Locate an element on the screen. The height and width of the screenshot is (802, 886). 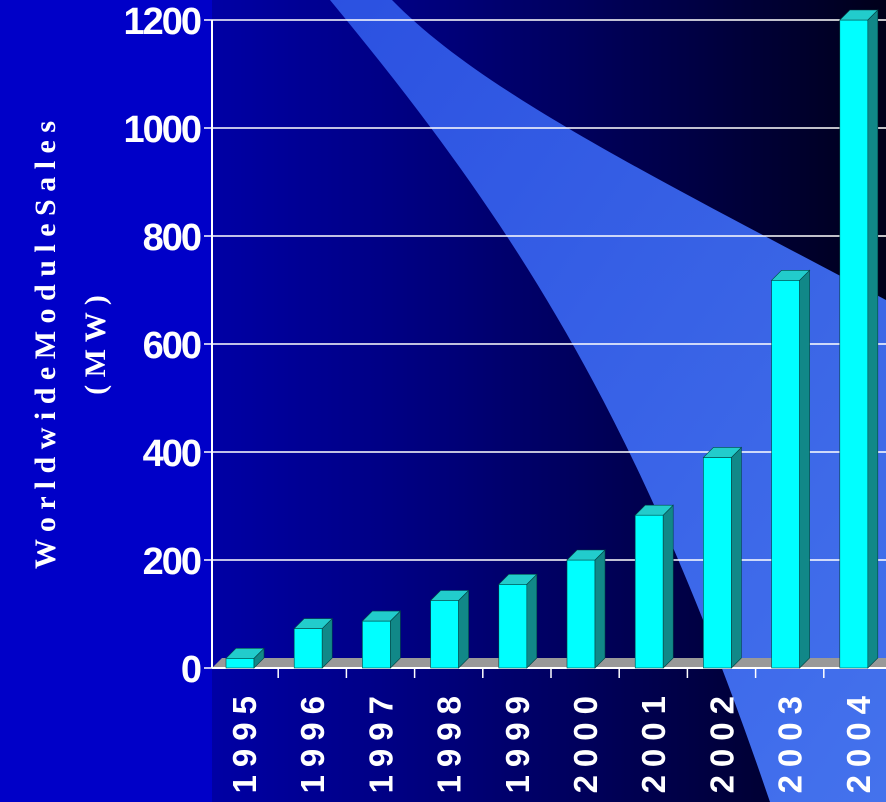
bar-1996 is located at coordinates (313, 643).